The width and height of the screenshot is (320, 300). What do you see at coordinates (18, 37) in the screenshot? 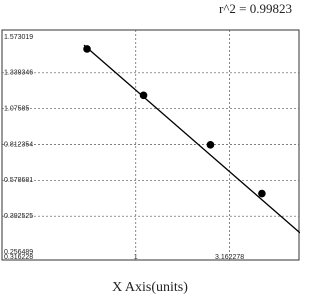
I see `y-tick-label: 1.573019` at bounding box center [18, 37].